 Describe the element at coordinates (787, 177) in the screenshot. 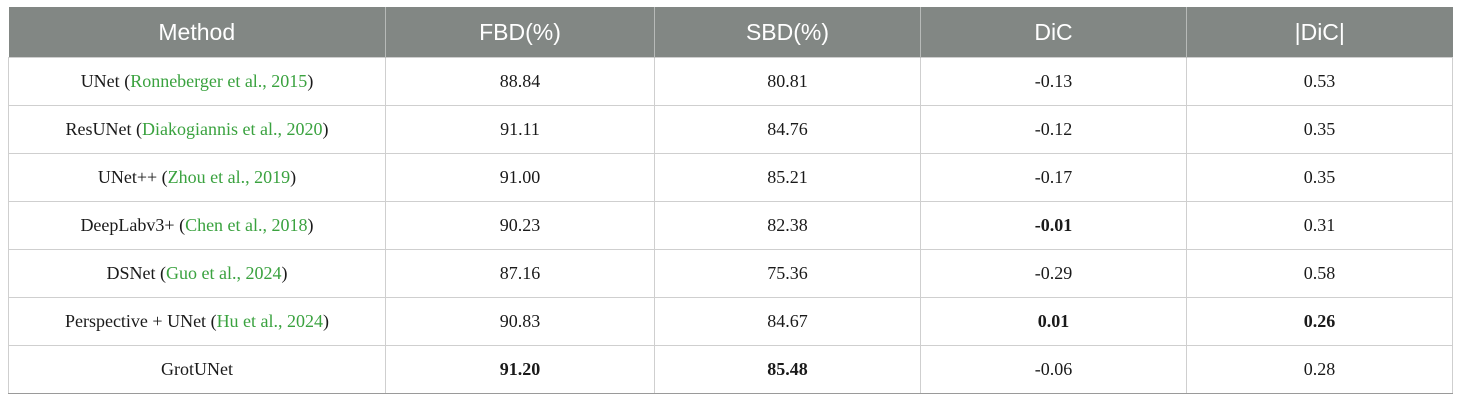

I see `sbd-cell: 85.21` at that location.